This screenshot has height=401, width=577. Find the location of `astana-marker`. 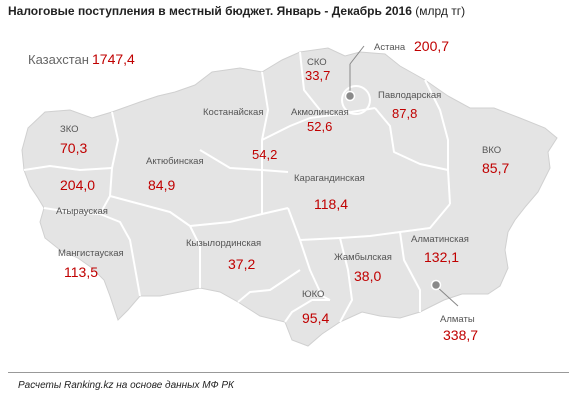

astana-marker is located at coordinates (350, 96).